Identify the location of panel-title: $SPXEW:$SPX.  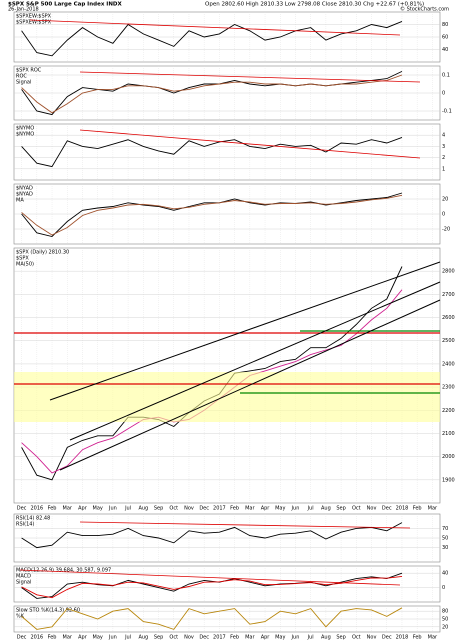
(34, 17).